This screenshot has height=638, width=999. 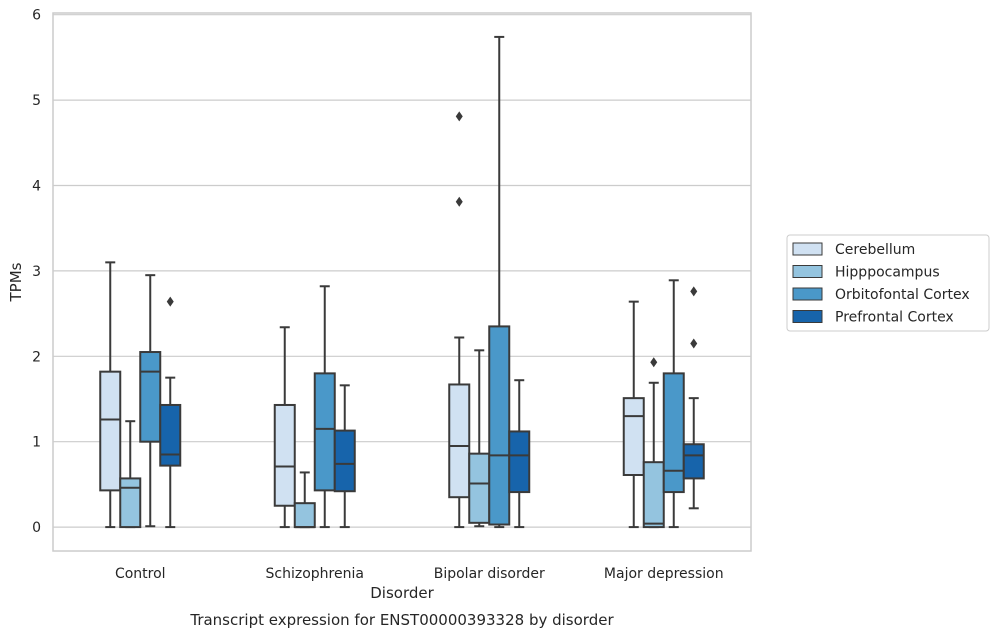 What do you see at coordinates (36, 187) in the screenshot?
I see `y-tick-label: 4` at bounding box center [36, 187].